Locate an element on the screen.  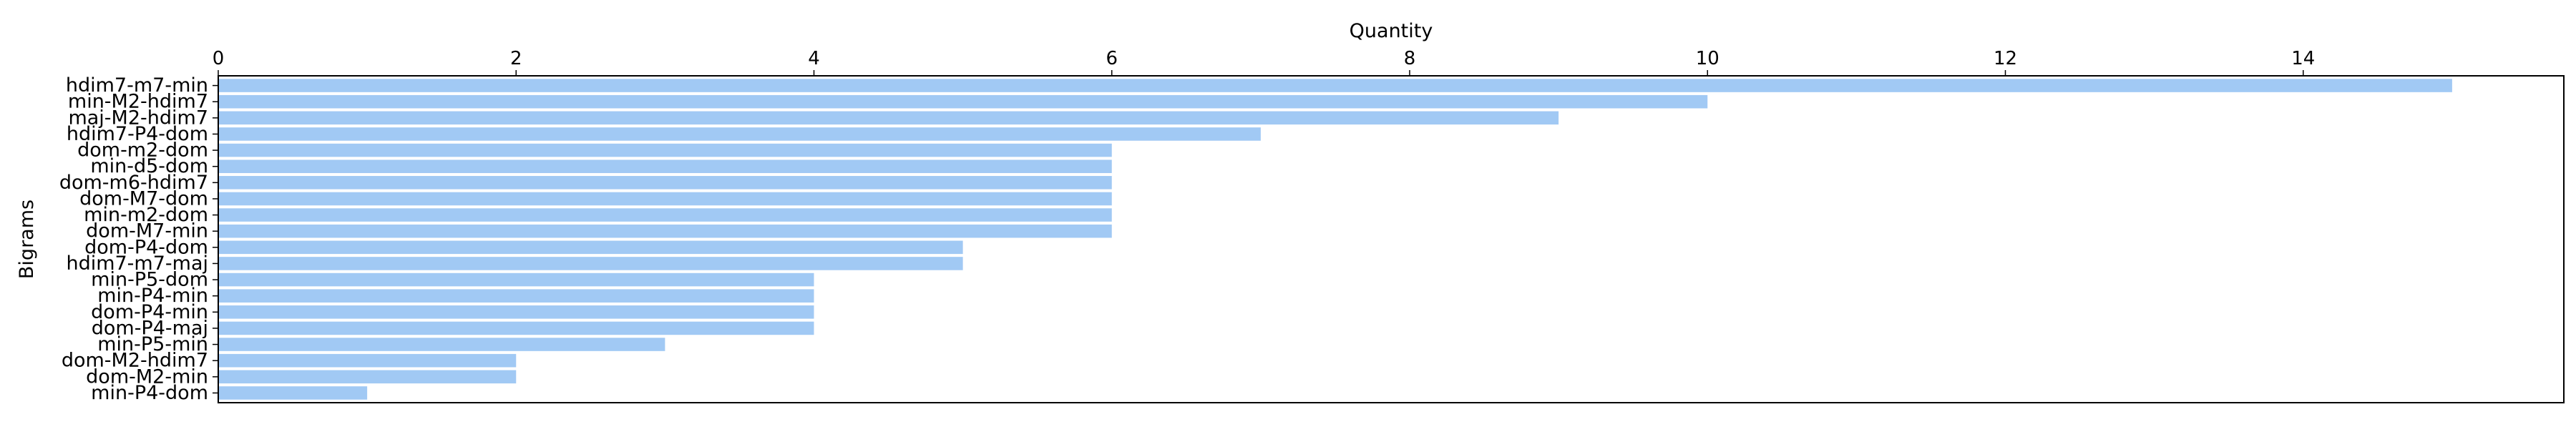
x-axis: 0 2 4 6 8 10 12 14 is located at coordinates (1264, 62).